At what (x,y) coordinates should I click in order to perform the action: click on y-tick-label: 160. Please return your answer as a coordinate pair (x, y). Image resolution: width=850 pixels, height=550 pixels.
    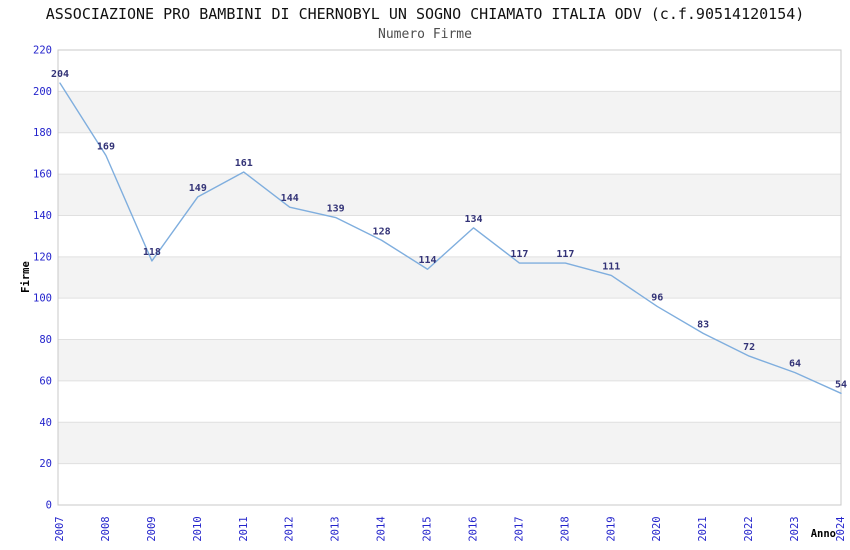
    Looking at the image, I should click on (42, 175).